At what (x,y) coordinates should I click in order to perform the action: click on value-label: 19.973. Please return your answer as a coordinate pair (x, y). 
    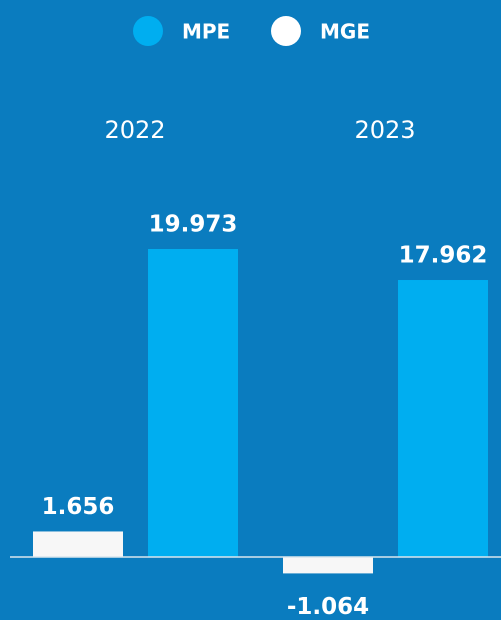
    Looking at the image, I should click on (193, 225).